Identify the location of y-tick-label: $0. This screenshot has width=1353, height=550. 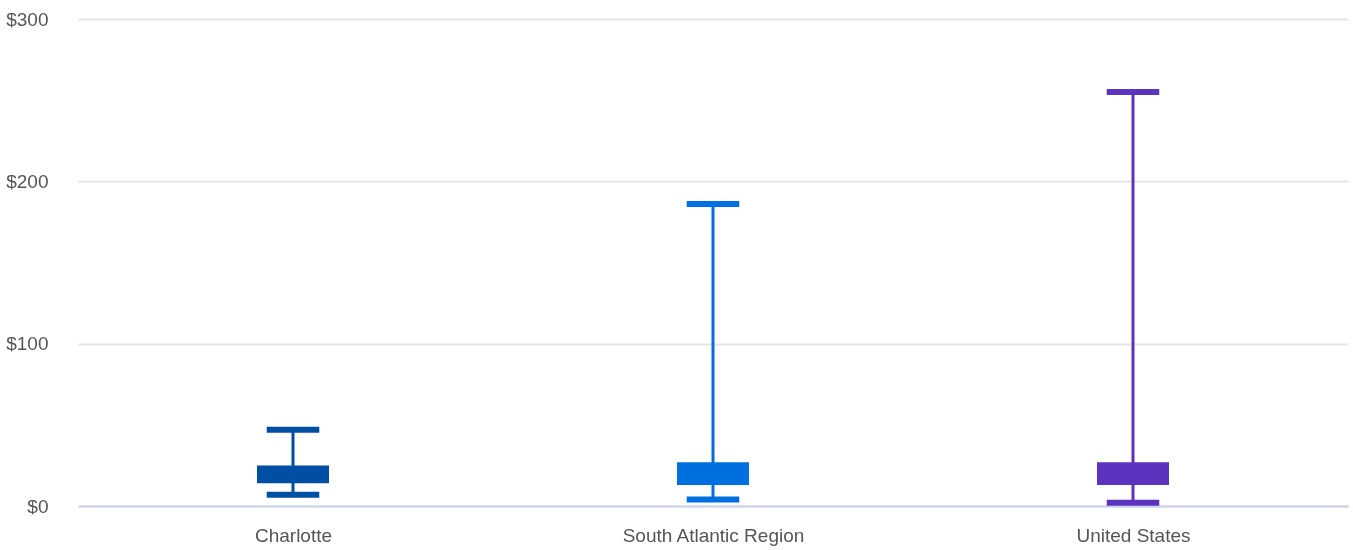
(38, 506).